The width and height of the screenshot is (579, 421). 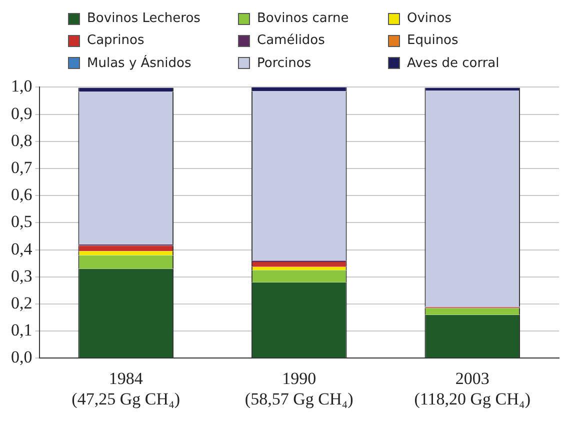 What do you see at coordinates (21, 194) in the screenshot?
I see `y-tick-label: 0,6` at bounding box center [21, 194].